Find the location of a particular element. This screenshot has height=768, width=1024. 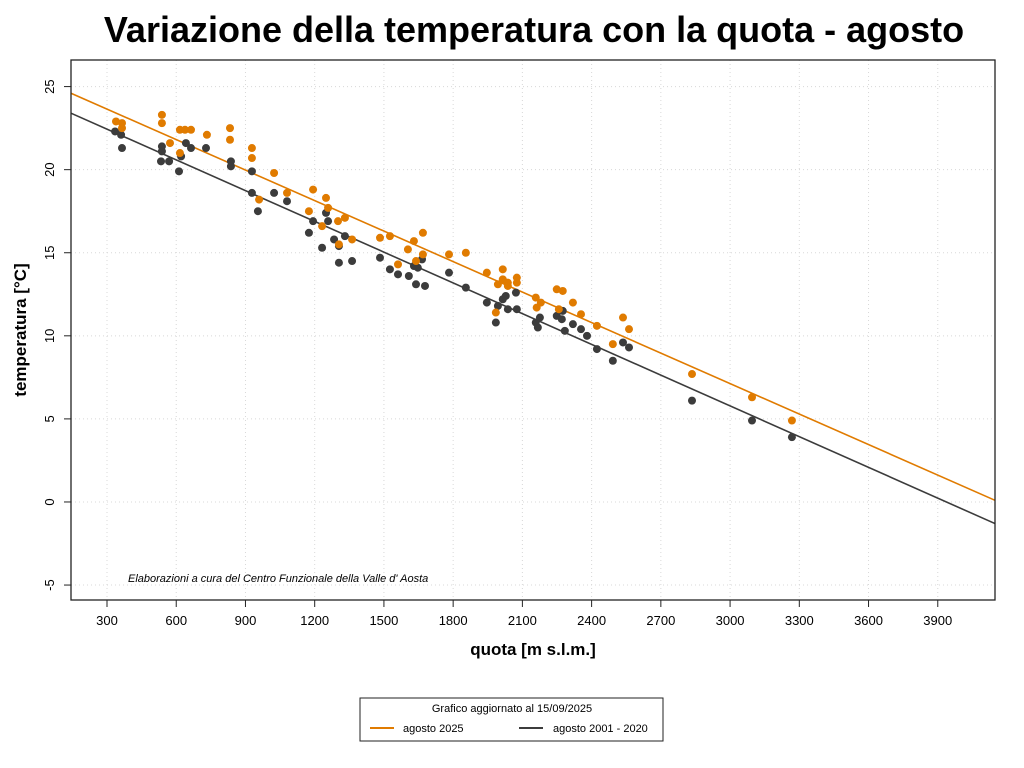

legend-label-agosto-2001-2020: agosto 2001 - 2020 is located at coordinates (600, 729).